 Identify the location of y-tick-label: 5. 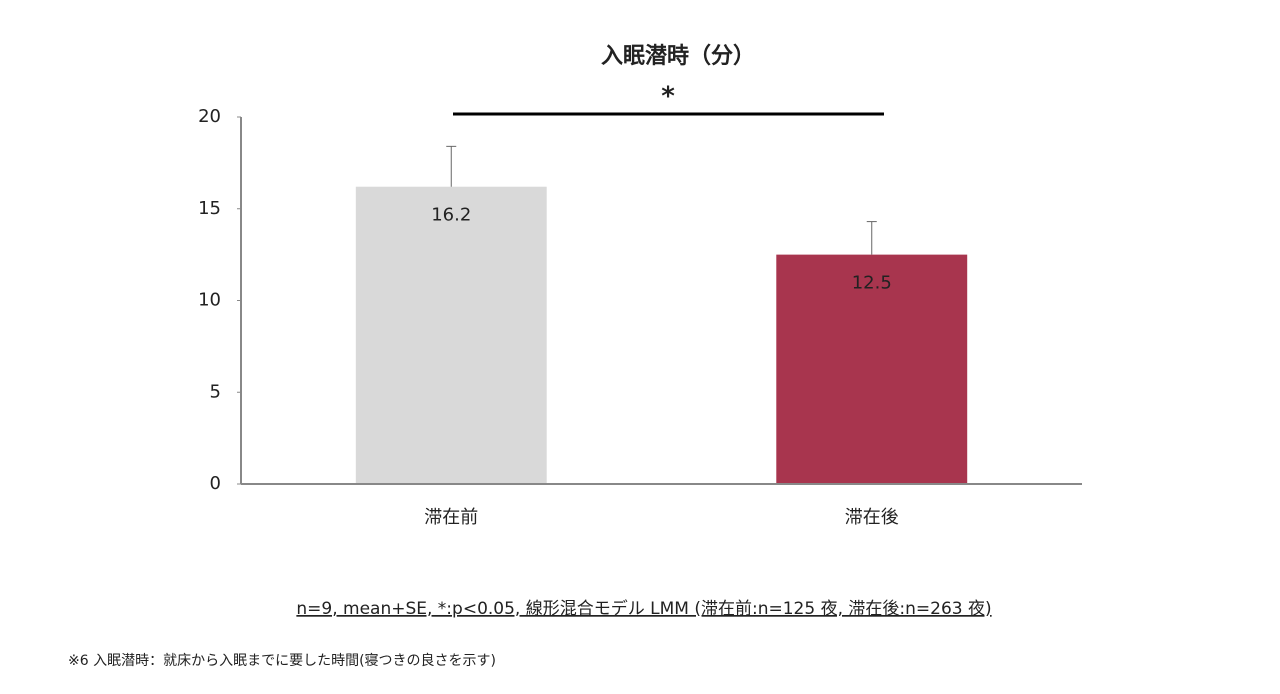
(215, 391).